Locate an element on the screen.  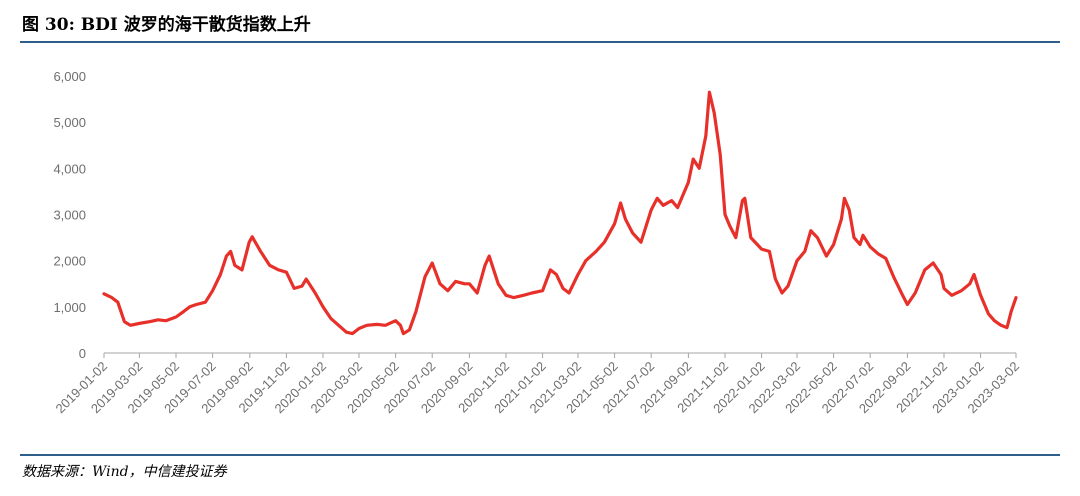
figure-title: 图 30: BDI 波罗的海干散货指数上升 is located at coordinates (166, 25).